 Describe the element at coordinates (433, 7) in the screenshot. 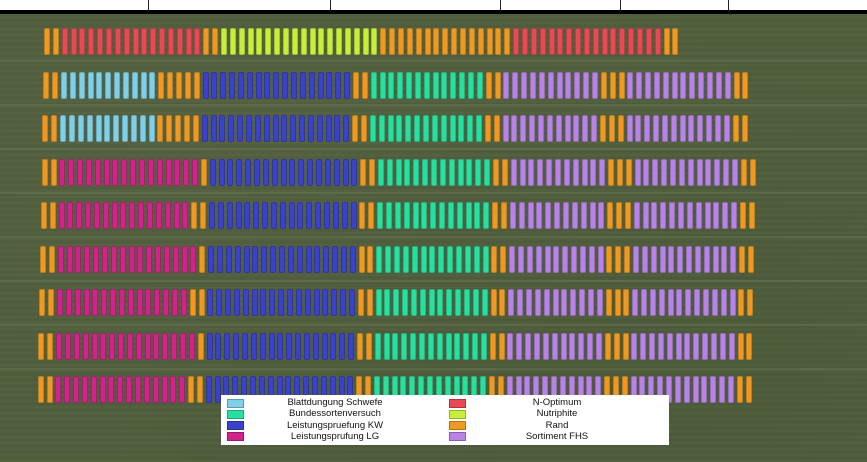

I see `top-border` at that location.